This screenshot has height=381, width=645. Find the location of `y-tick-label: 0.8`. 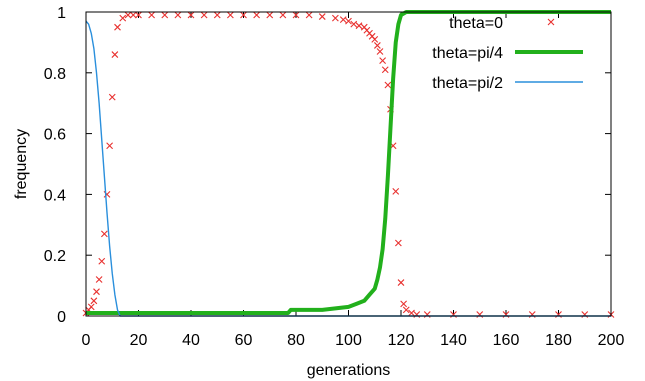

y-tick-label: 0.8 is located at coordinates (55, 74).